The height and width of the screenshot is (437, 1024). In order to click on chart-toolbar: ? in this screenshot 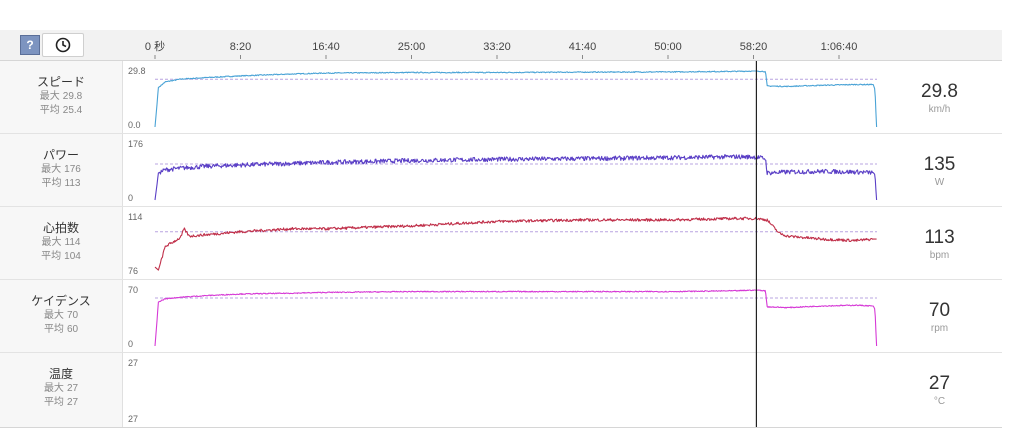, I will do `click(501, 45)`.